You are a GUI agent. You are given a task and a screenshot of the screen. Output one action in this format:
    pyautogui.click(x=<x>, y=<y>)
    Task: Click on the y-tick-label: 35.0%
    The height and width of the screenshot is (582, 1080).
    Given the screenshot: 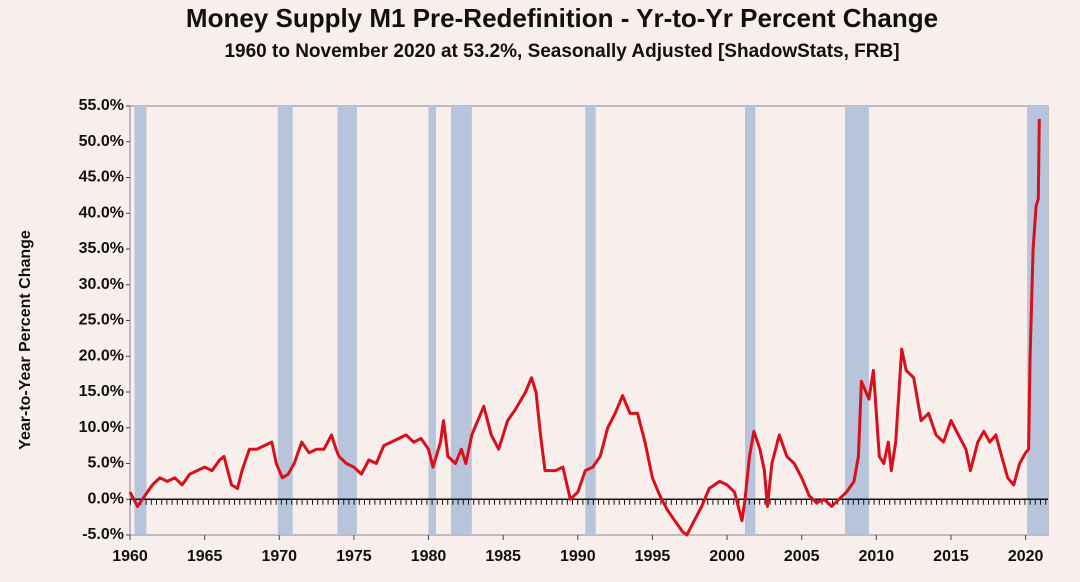 What is the action you would take?
    pyautogui.click(x=101, y=248)
    